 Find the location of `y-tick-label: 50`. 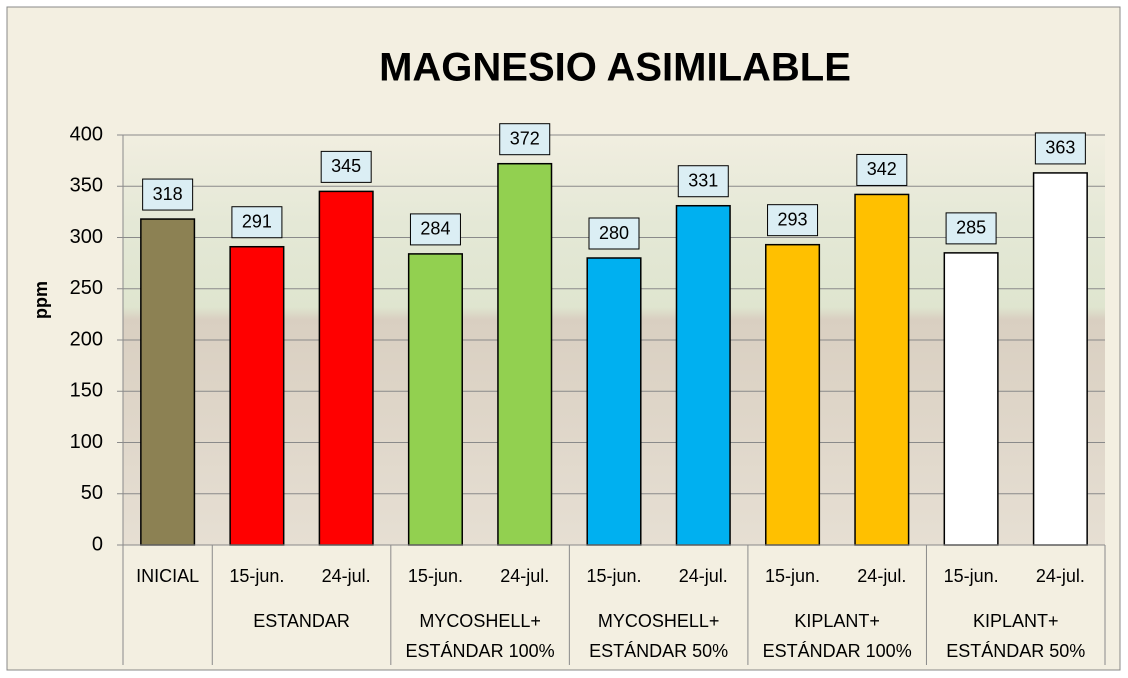

y-tick-label: 50 is located at coordinates (92, 493).